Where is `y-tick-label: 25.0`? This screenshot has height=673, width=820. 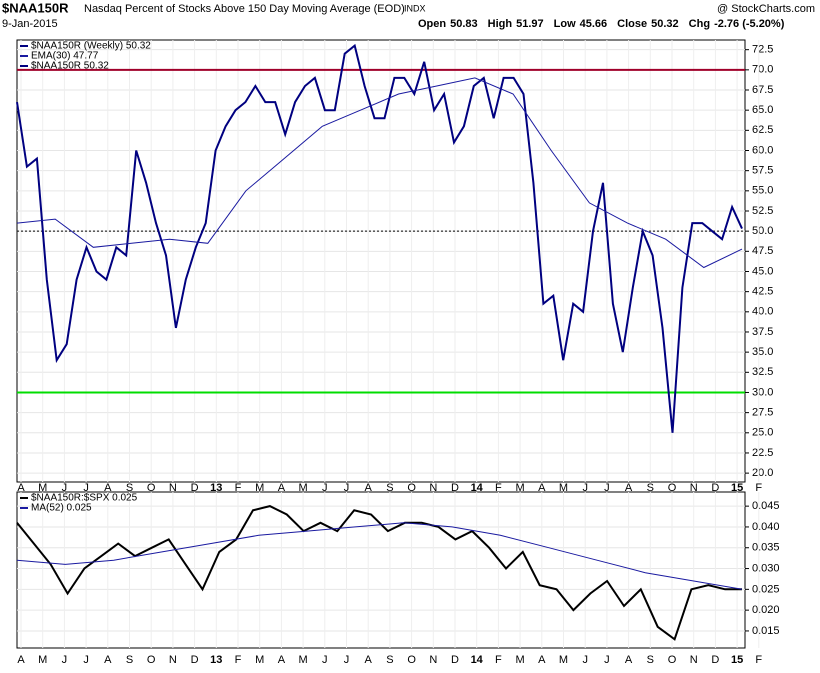
y-tick-label: 25.0 is located at coordinates (762, 433).